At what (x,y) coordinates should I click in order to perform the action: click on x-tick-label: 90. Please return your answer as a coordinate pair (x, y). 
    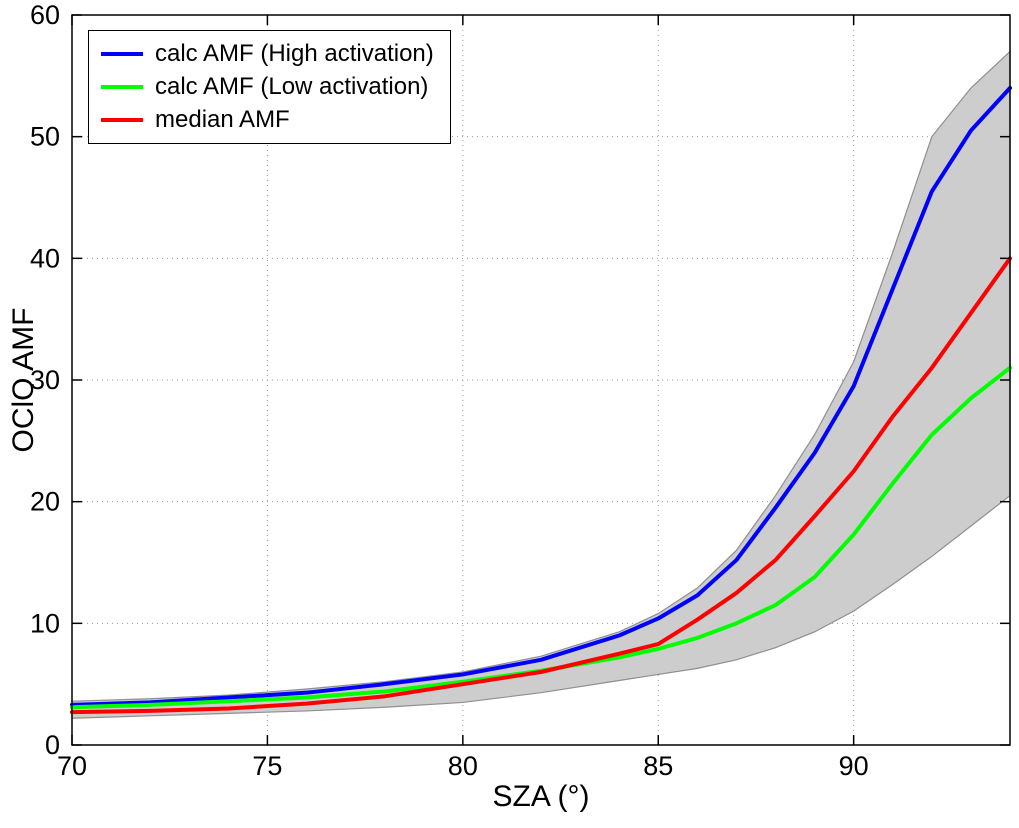
    Looking at the image, I should click on (854, 766).